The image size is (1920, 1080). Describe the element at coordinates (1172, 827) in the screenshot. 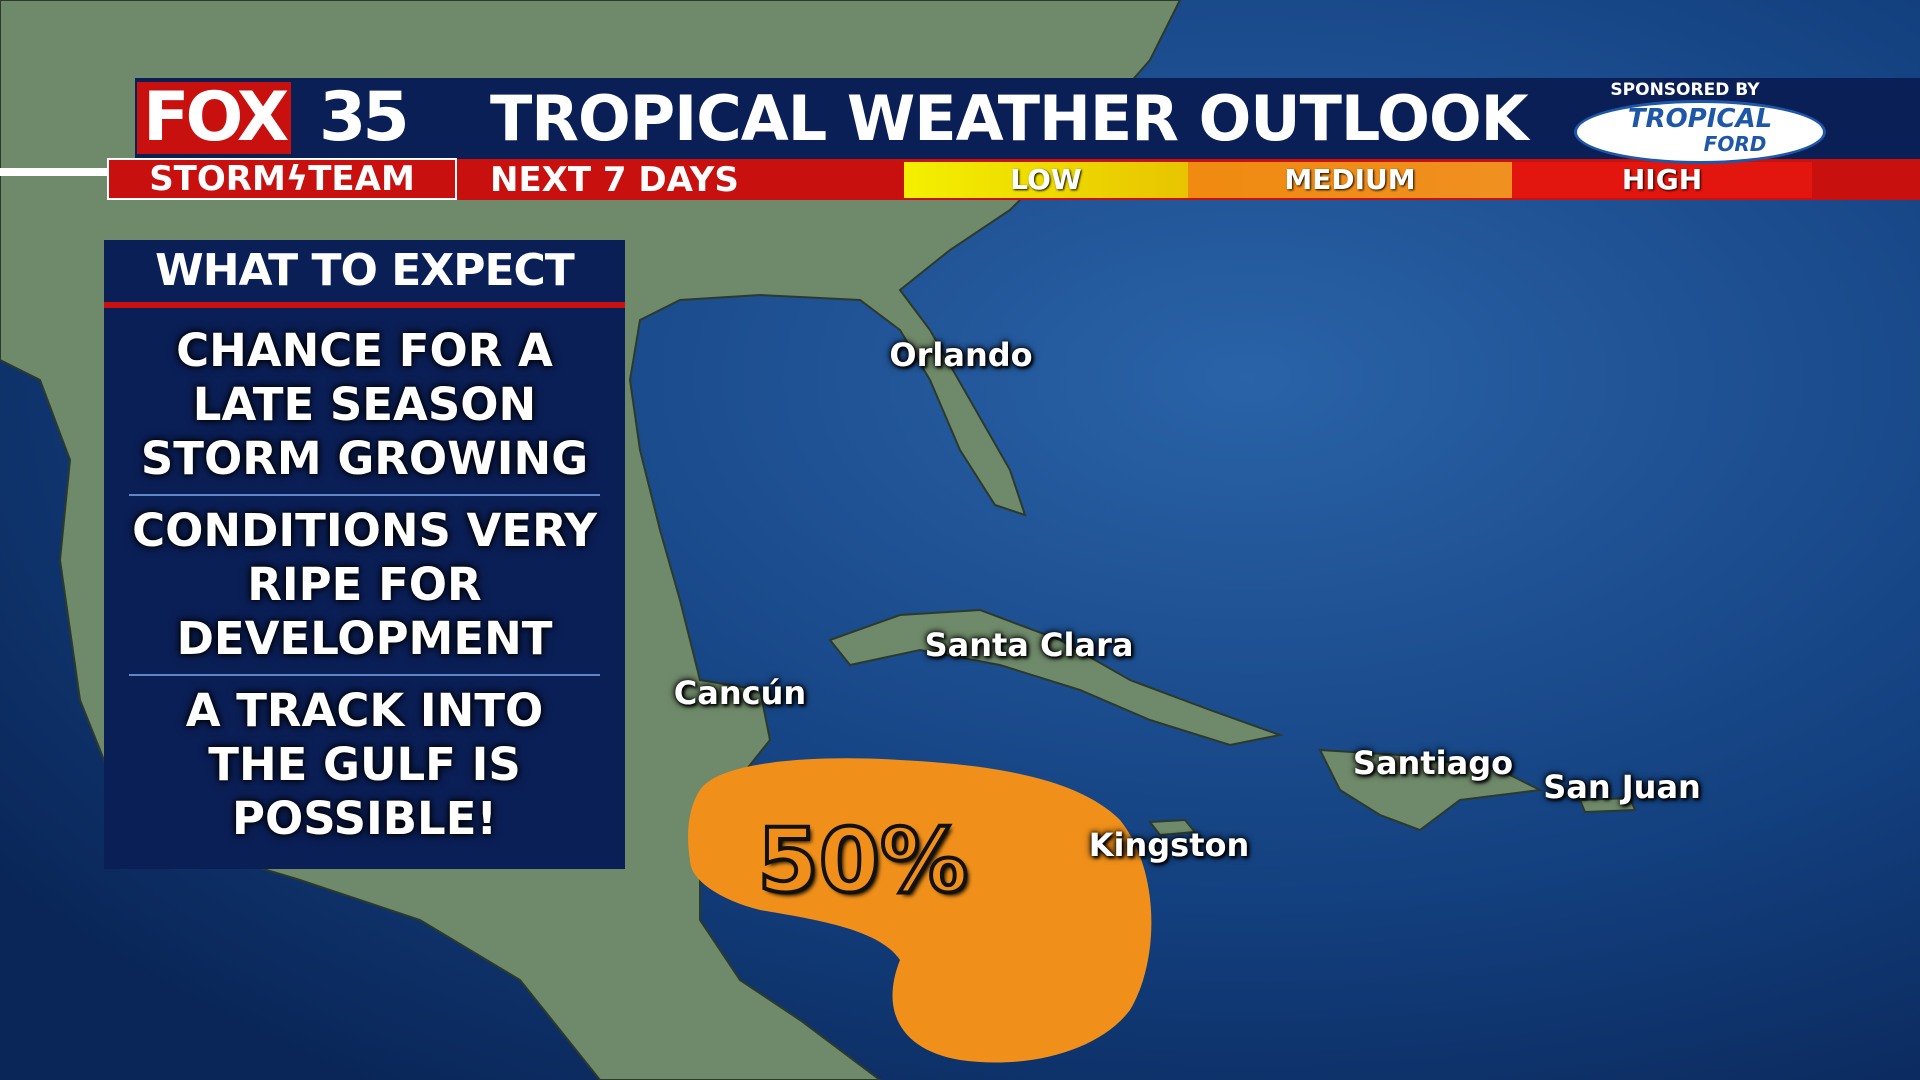

I see `jamaica` at that location.